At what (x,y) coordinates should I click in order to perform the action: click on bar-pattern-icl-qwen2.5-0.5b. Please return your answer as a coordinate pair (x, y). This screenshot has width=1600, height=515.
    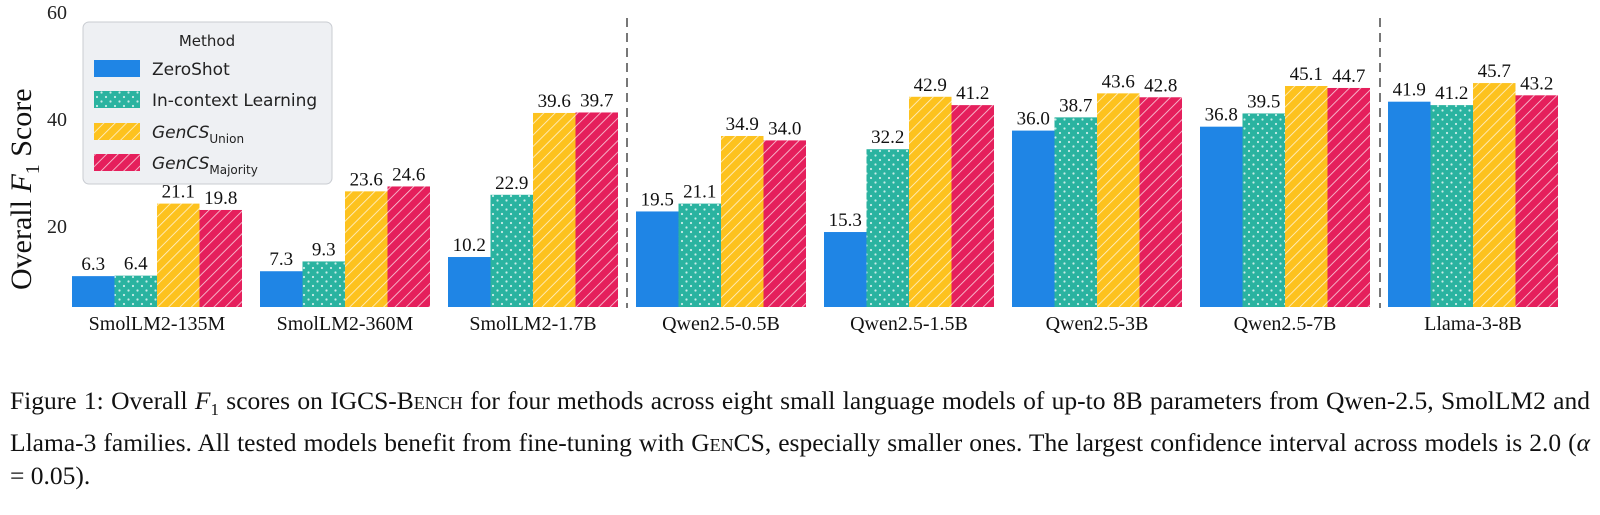
    Looking at the image, I should click on (699, 255).